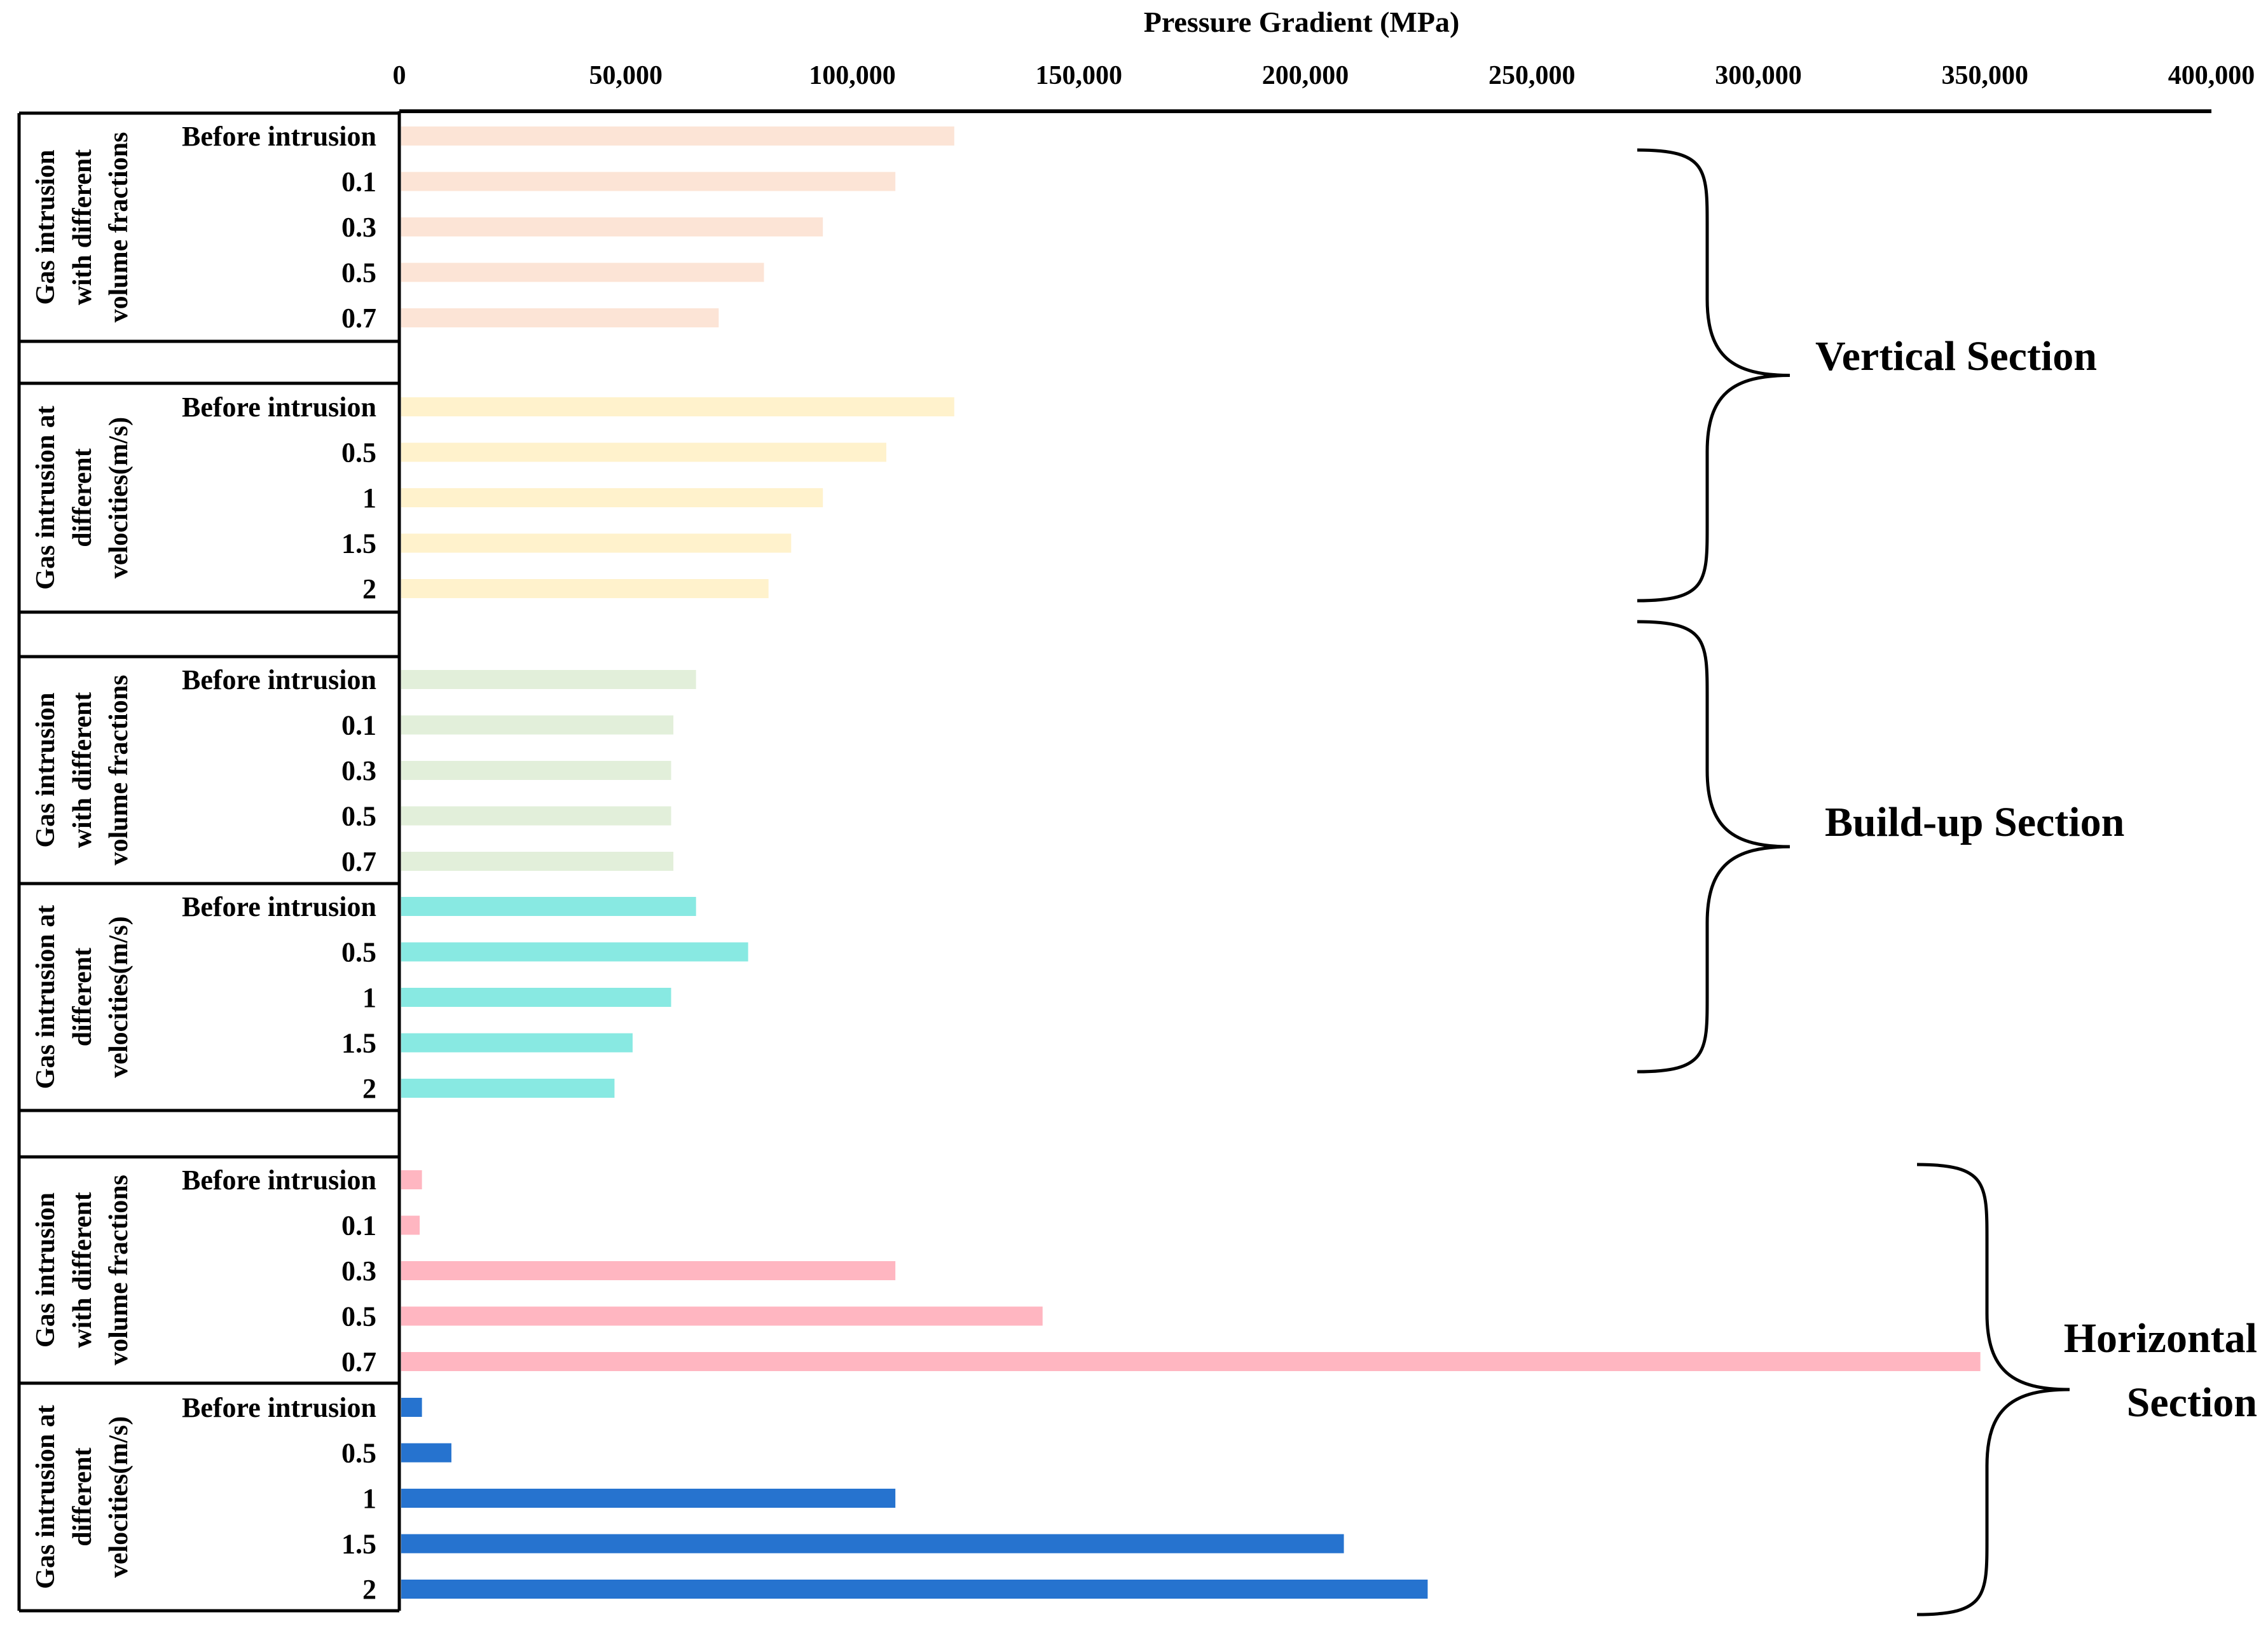 The width and height of the screenshot is (2268, 1626). What do you see at coordinates (626, 76) in the screenshot?
I see `x-tick-label: 50,000` at bounding box center [626, 76].